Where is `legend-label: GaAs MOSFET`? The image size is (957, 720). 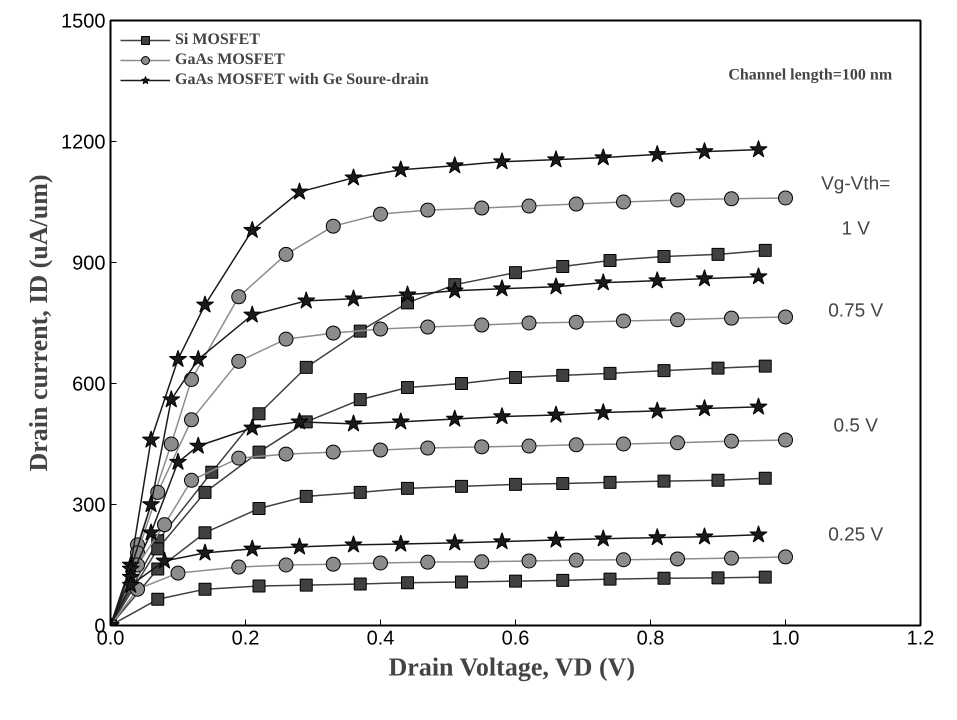
legend-label: GaAs MOSFET is located at coordinates (230, 60).